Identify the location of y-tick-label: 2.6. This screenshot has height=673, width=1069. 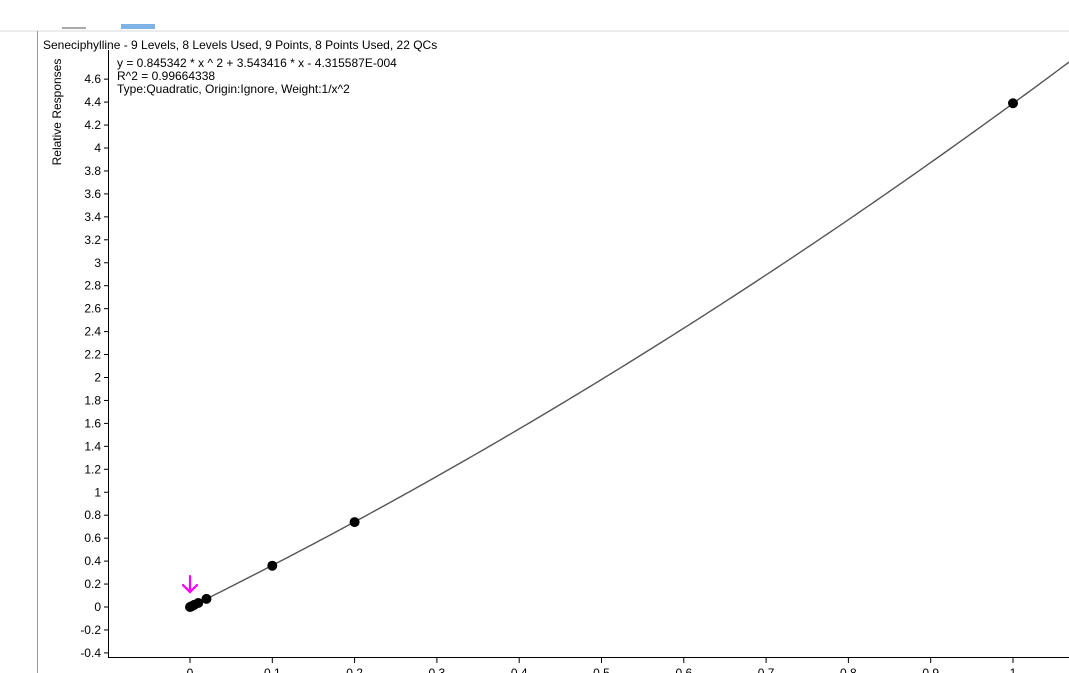
(92, 309).